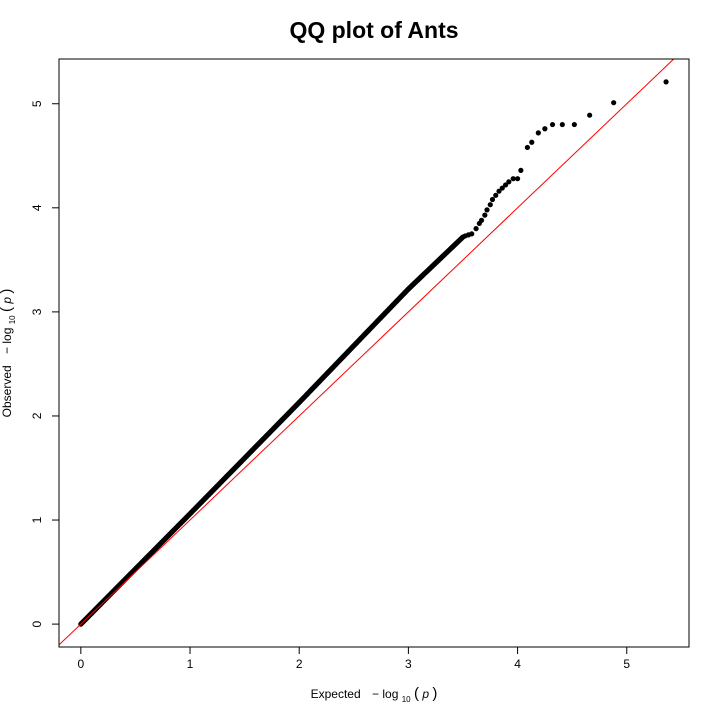 The width and height of the screenshot is (720, 720). I want to click on x-tick-label: 4, so click(517, 664).